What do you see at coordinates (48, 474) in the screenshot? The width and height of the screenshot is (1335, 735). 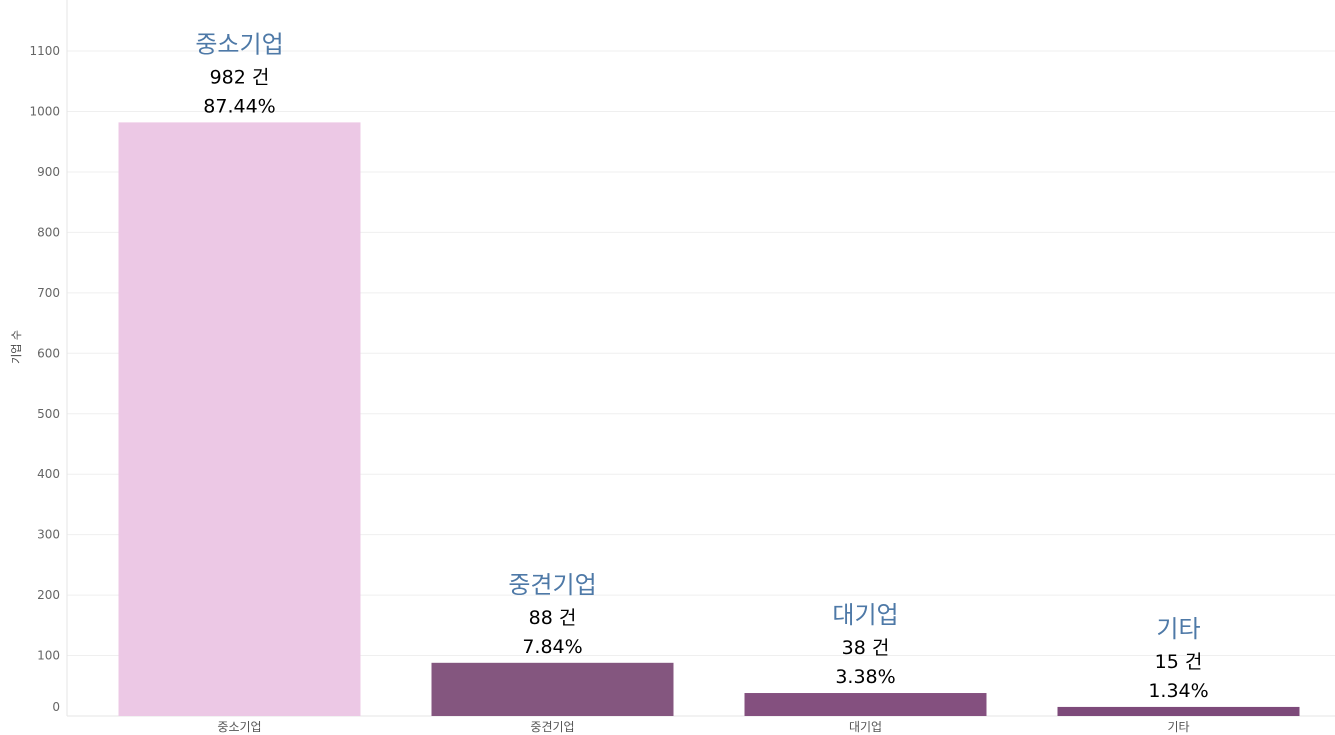 I see `y-tick-label: 400` at bounding box center [48, 474].